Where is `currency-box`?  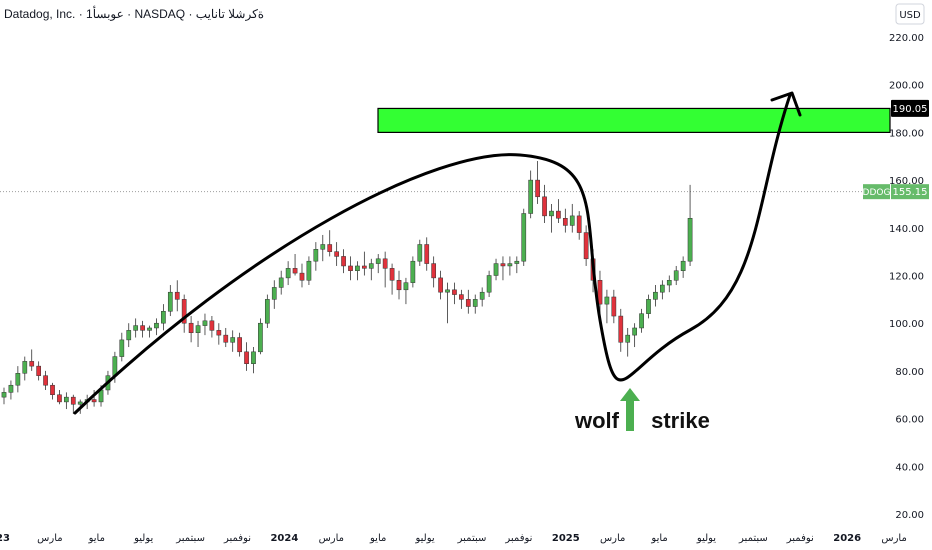 currency-box is located at coordinates (910, 14).